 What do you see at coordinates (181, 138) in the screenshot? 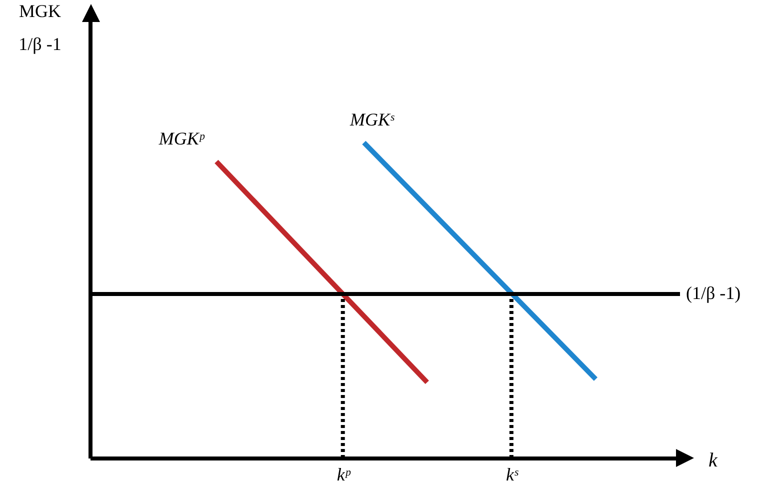
I see `series-label: MGKᵖ` at bounding box center [181, 138].